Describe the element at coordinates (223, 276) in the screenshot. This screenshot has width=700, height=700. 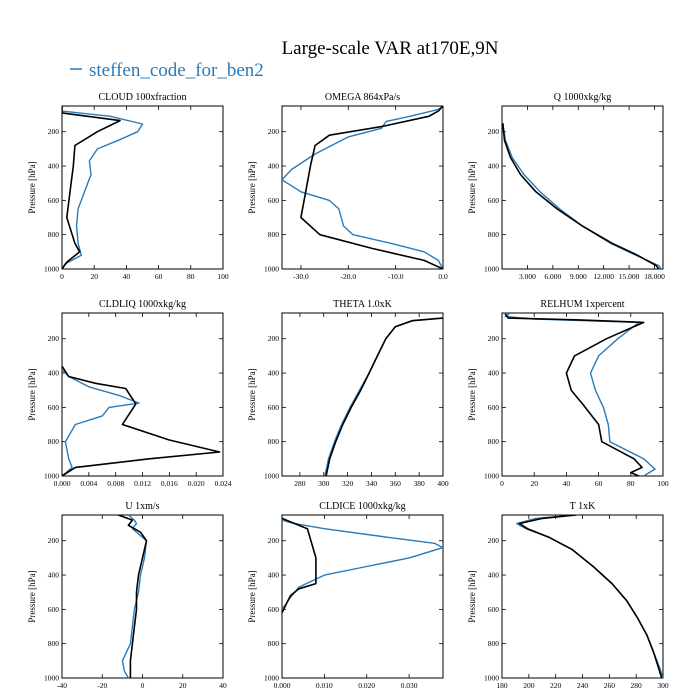
I see `x-tick-label: 100` at that location.